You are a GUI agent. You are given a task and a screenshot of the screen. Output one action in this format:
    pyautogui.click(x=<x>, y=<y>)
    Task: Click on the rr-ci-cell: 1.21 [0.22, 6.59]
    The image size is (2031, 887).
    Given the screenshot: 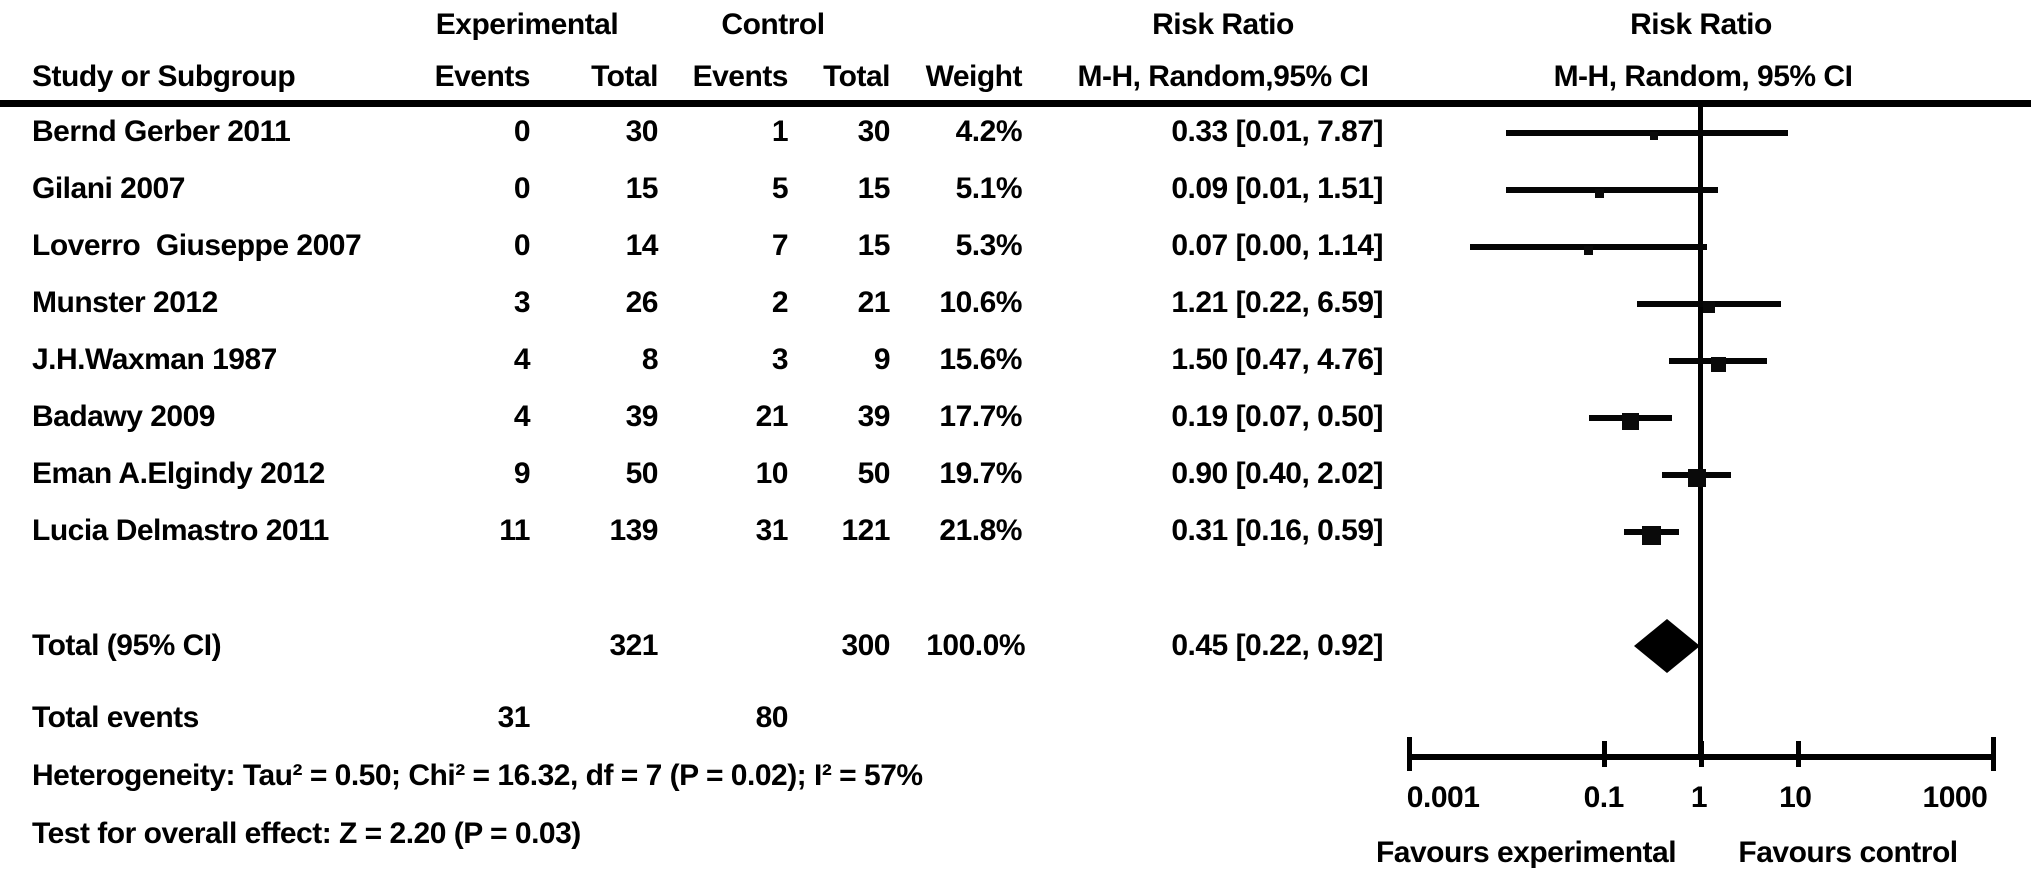 What is the action you would take?
    pyautogui.click(x=1277, y=302)
    